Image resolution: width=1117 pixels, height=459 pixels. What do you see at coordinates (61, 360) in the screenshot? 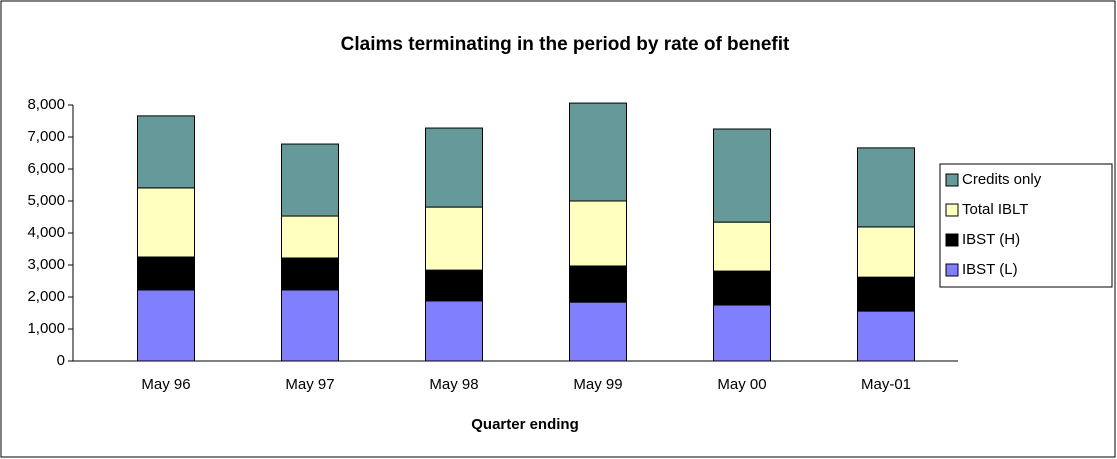
I see `y-tick-label: 0` at bounding box center [61, 360].